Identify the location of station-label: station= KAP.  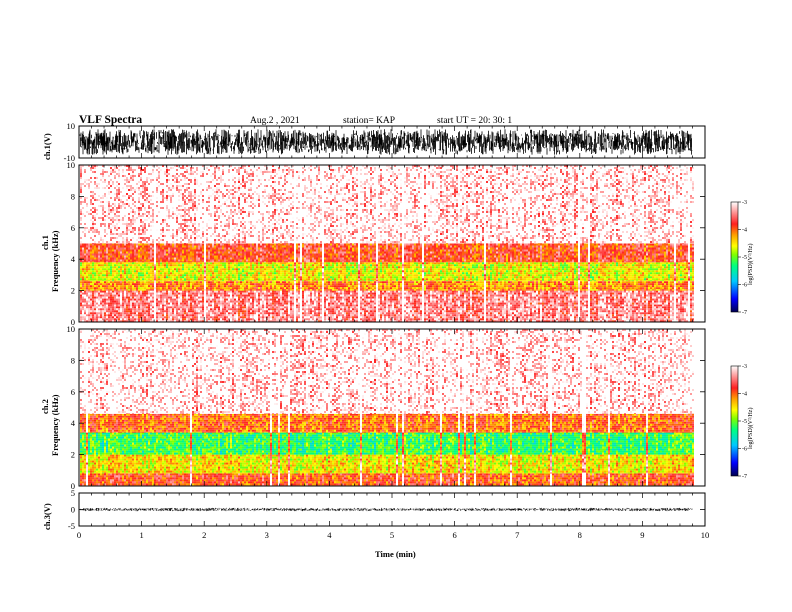
(369, 121).